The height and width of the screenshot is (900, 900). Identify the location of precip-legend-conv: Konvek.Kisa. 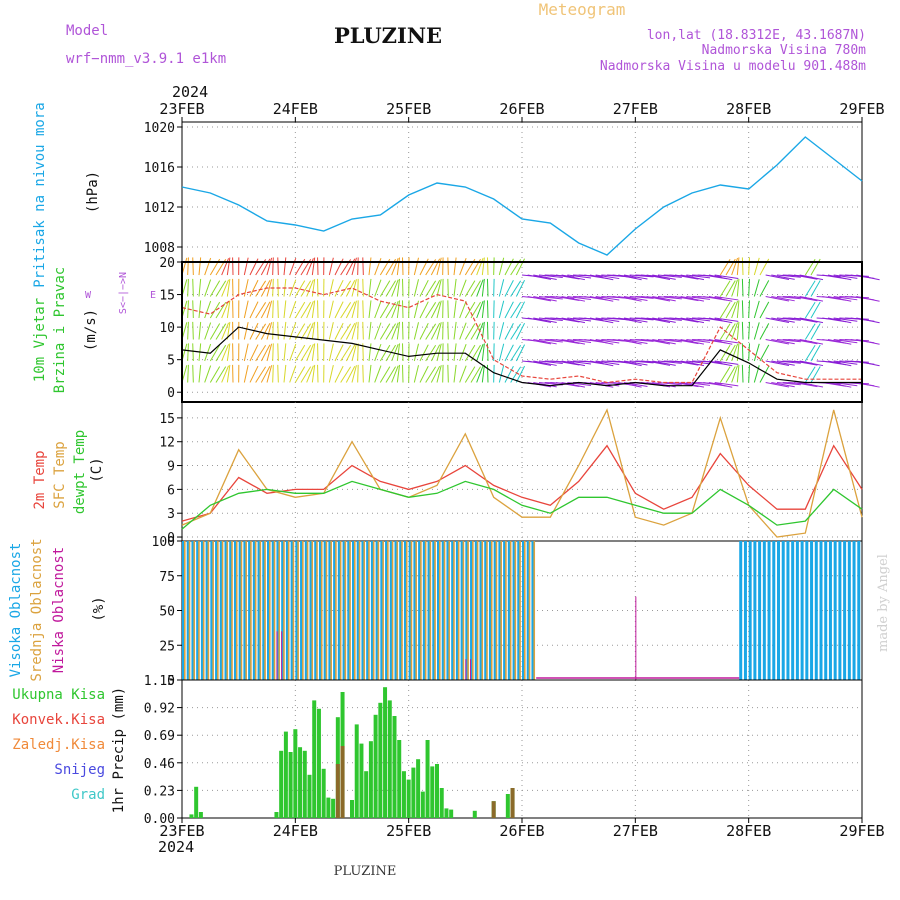
(58, 720).